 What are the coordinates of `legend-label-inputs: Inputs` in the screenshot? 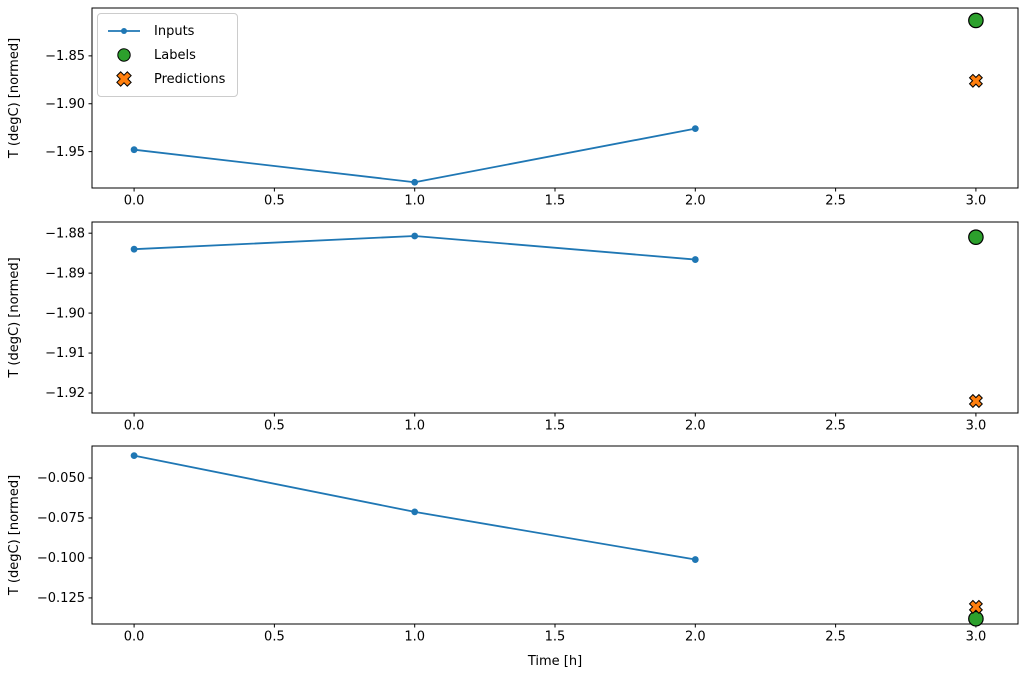 It's located at (174, 31).